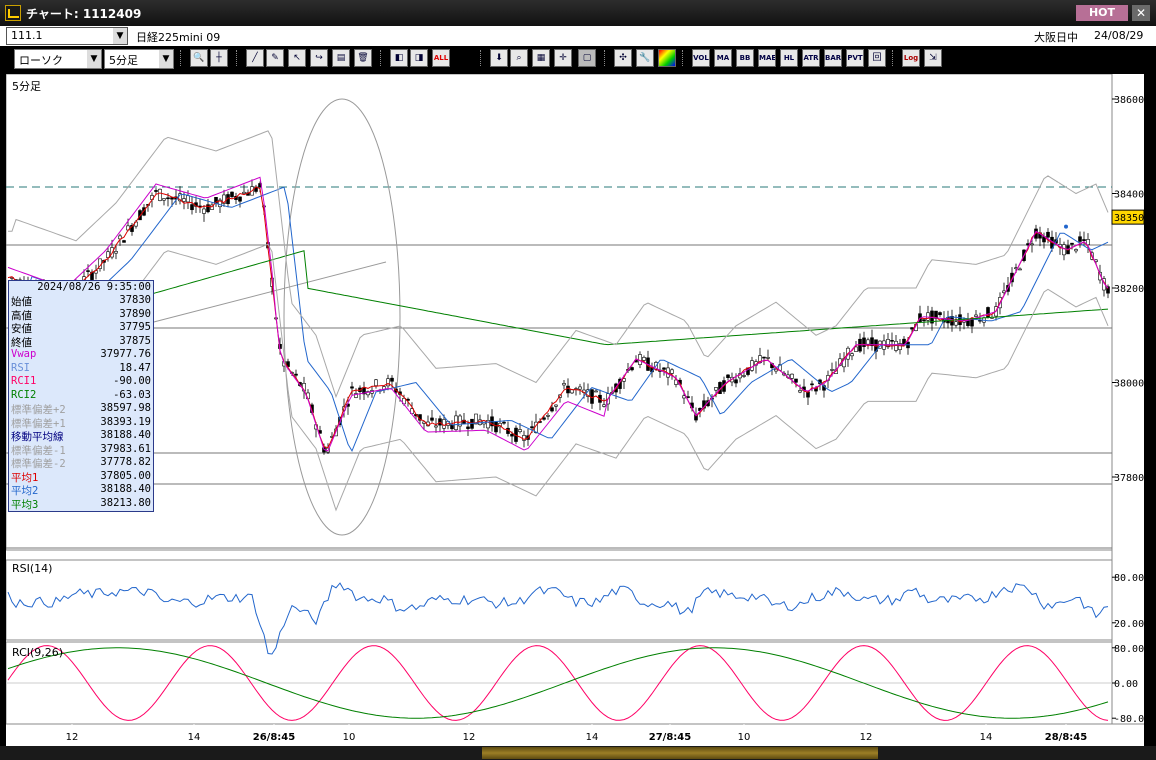  I want to click on rci-panel-label: RCI(9,26), so click(38, 652).